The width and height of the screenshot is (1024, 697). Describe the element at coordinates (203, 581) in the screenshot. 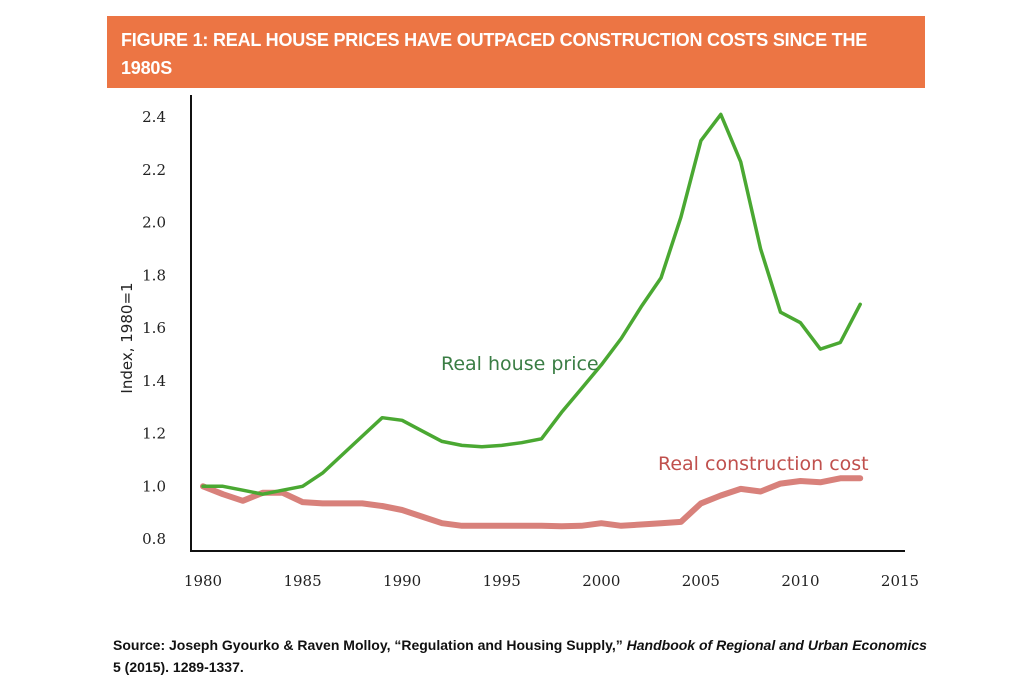

I see `x-tick-label: 1980` at that location.